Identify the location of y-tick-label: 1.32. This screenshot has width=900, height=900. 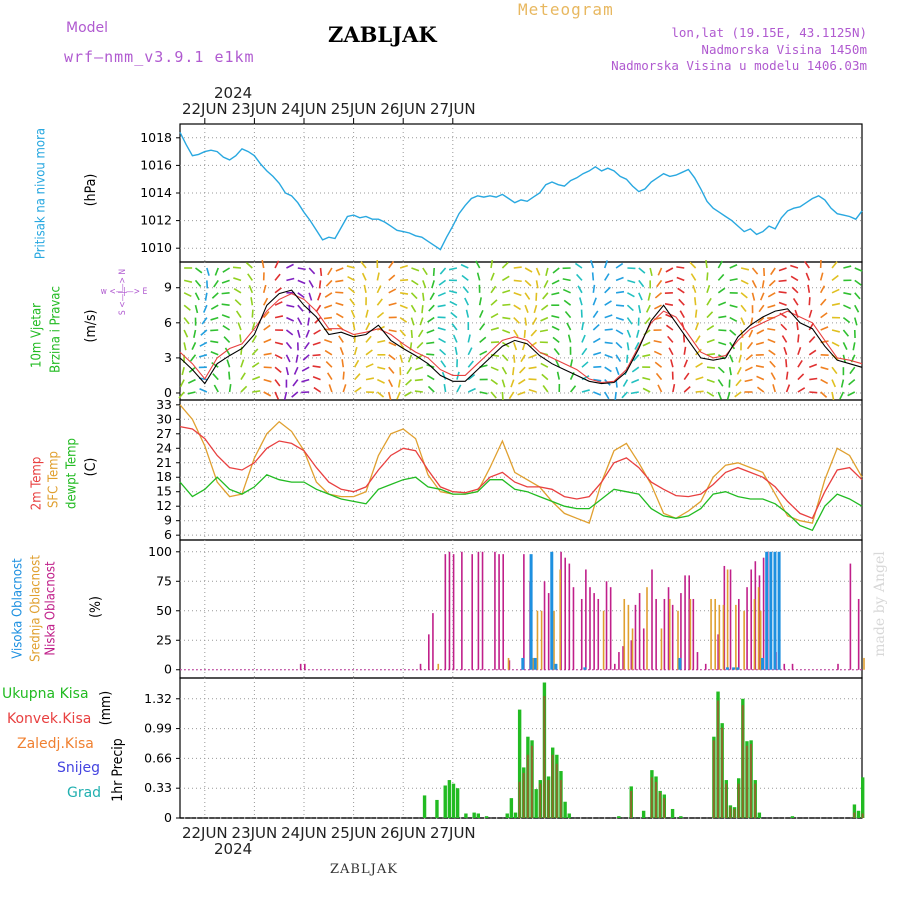
(158, 698).